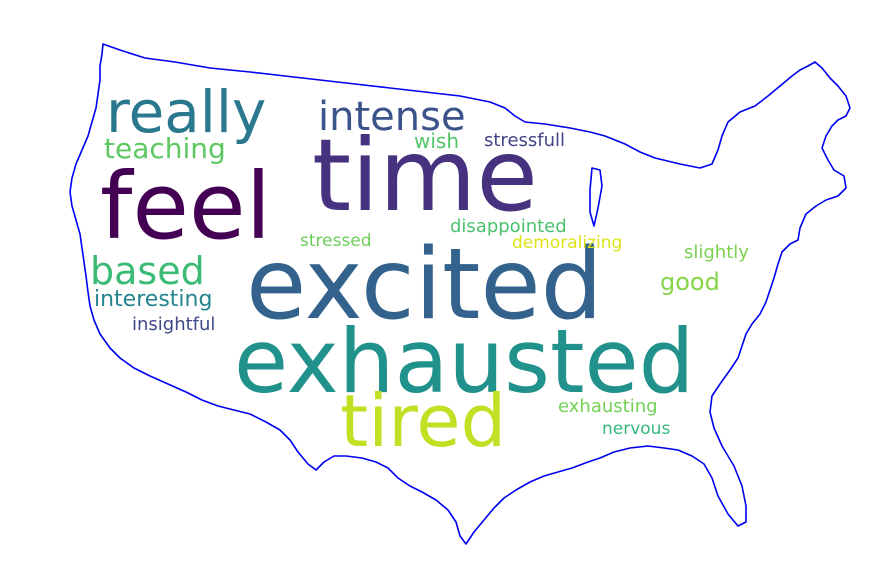  I want to click on word-wish: wish, so click(436, 141).